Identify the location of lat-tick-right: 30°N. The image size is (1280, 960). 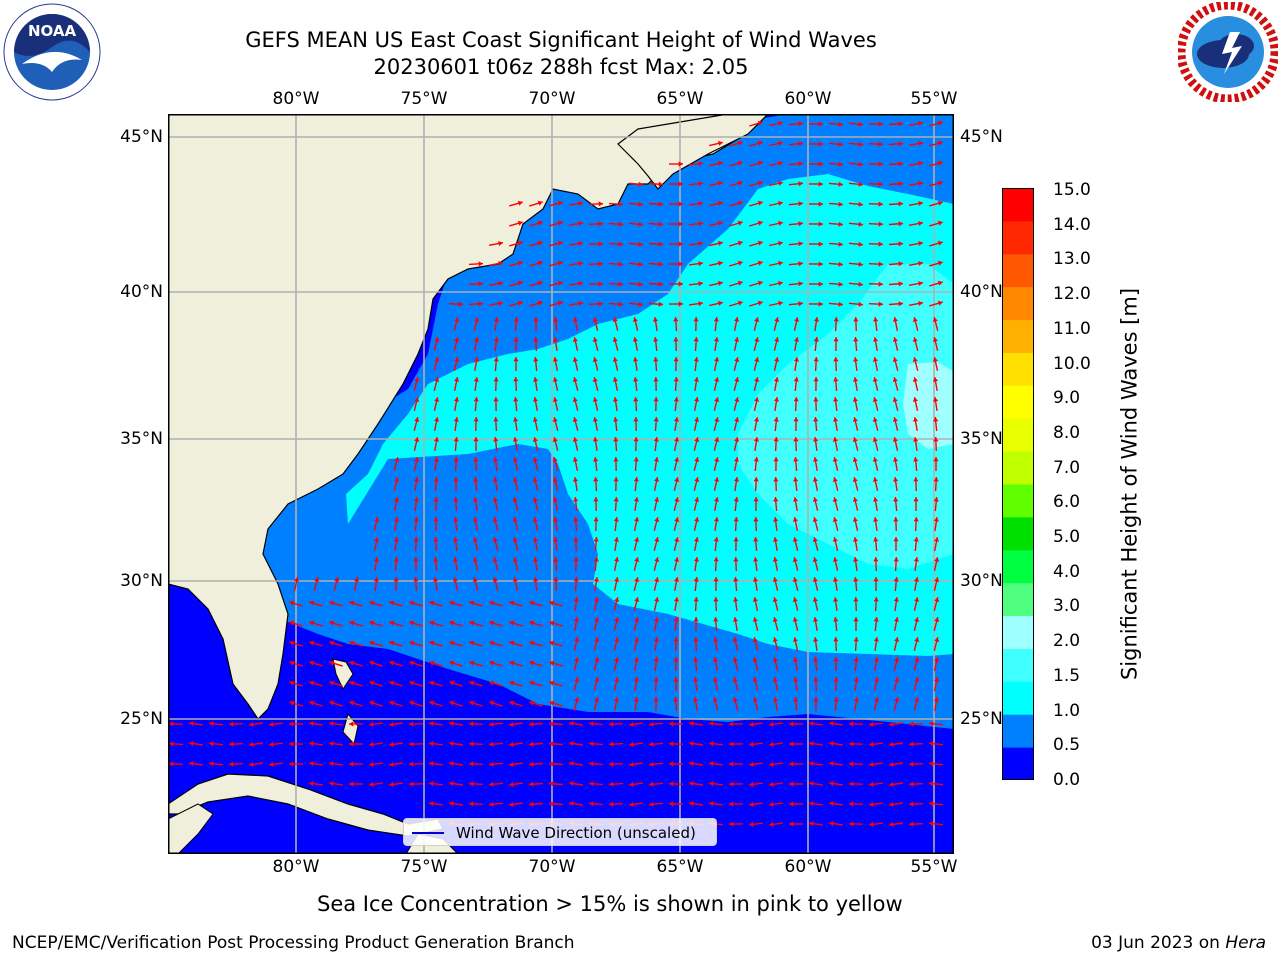
(981, 581).